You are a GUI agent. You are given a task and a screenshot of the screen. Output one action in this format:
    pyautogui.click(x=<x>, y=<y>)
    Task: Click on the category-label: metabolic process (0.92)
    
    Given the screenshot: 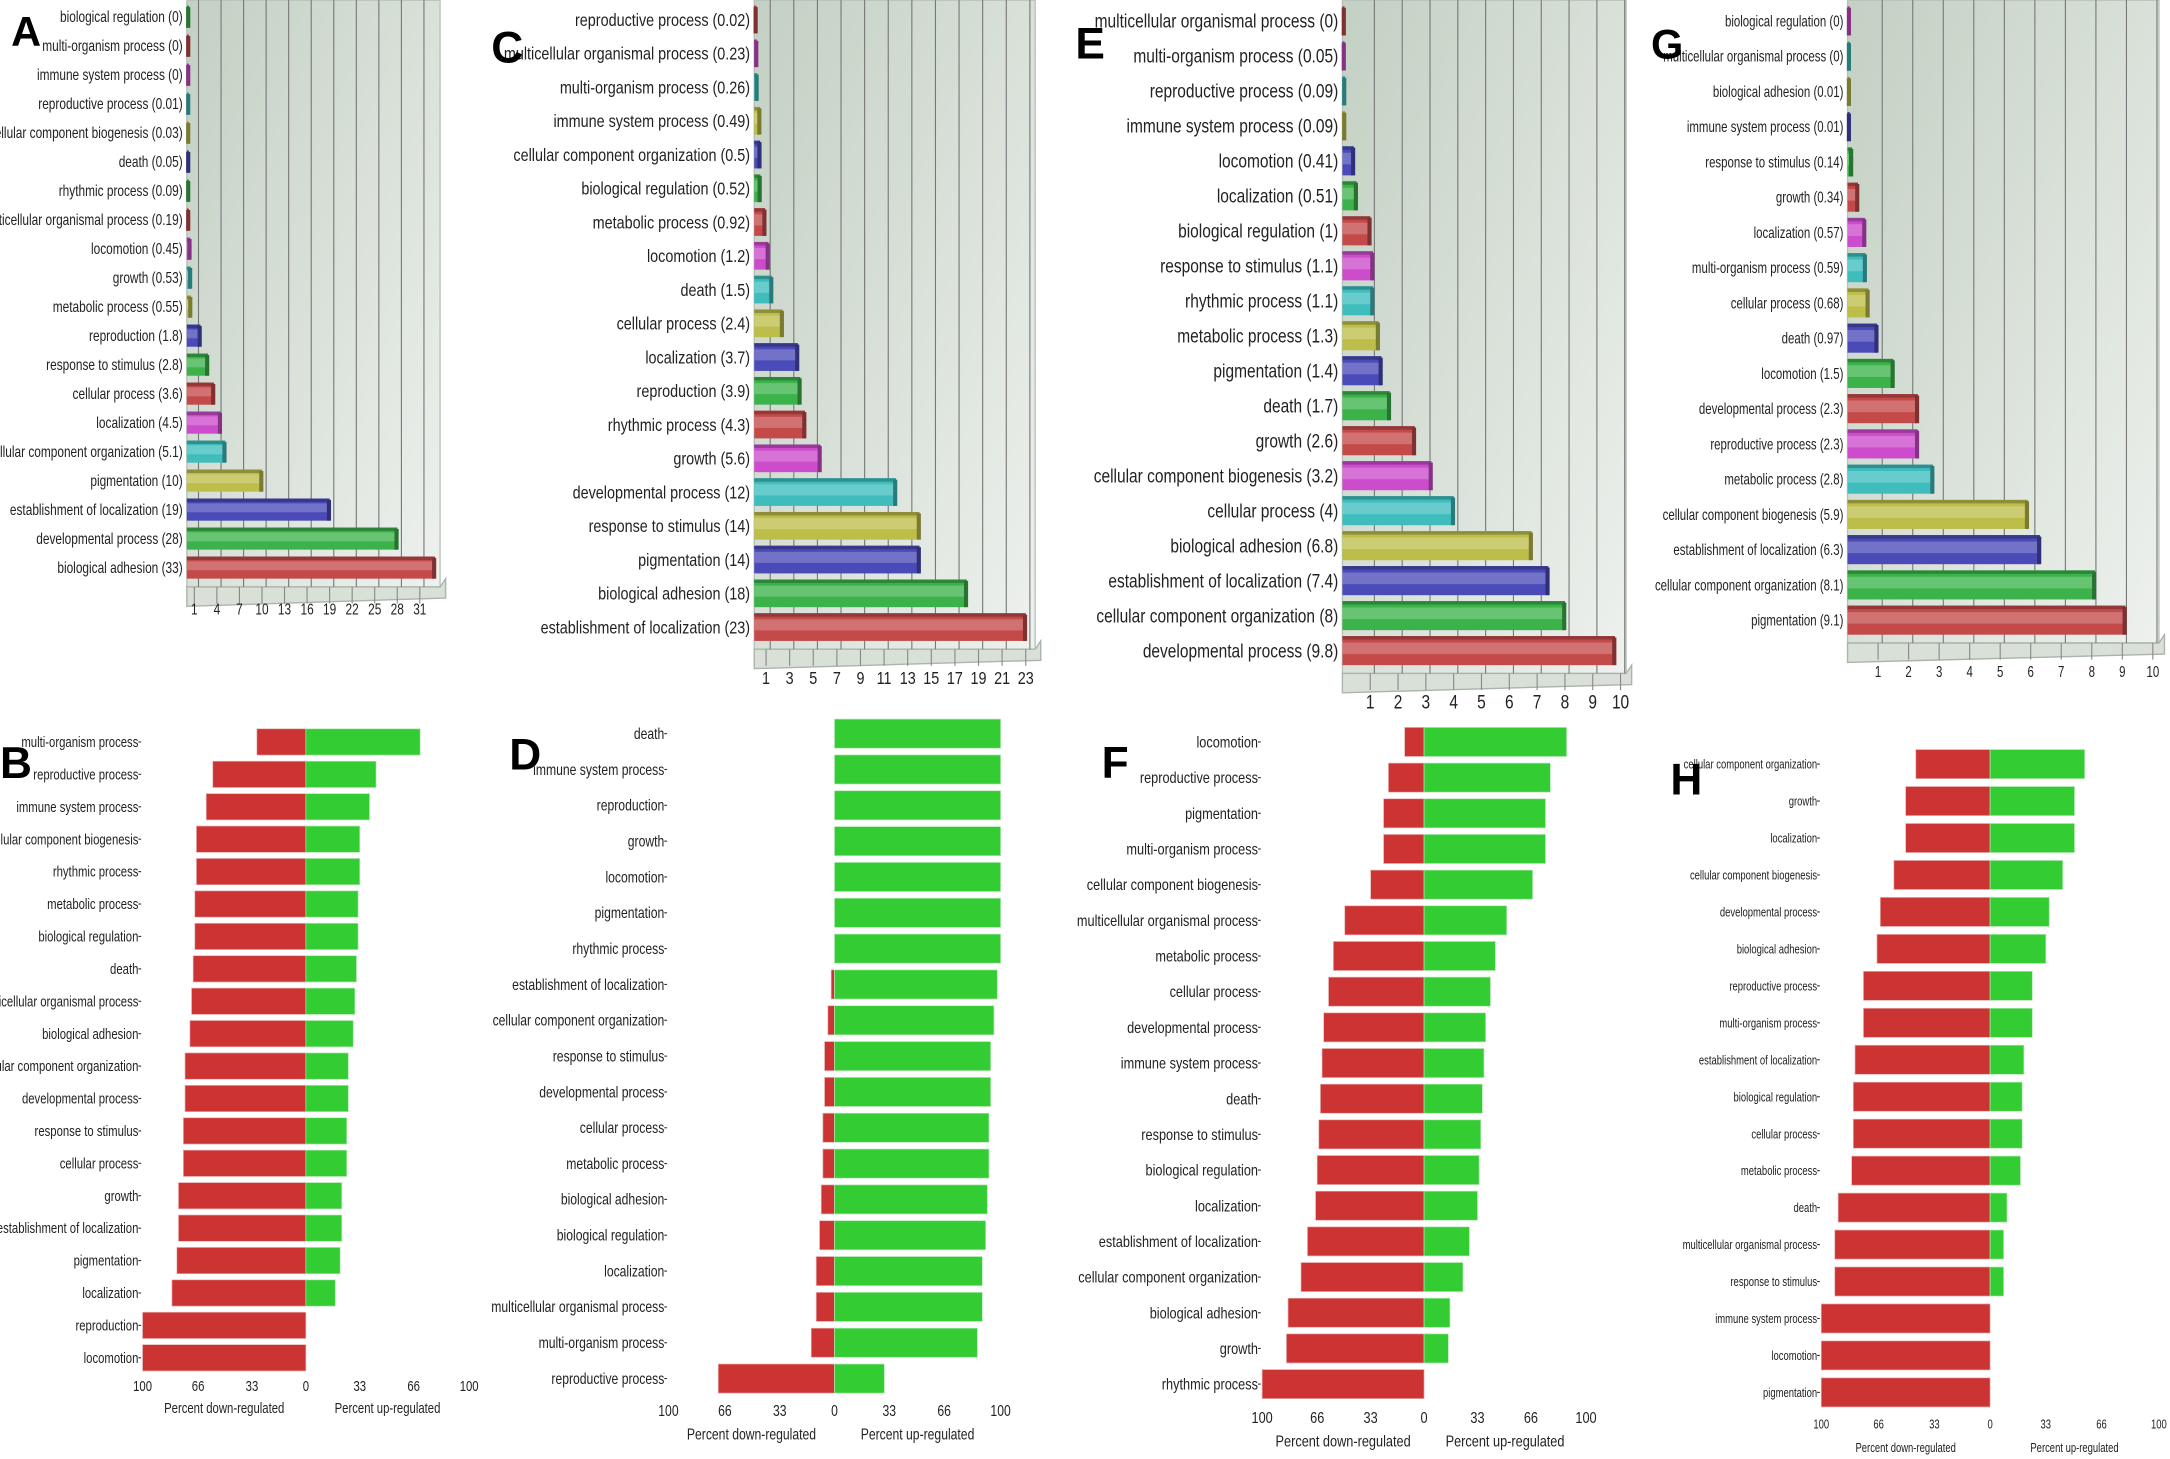 What is the action you would take?
    pyautogui.click(x=672, y=223)
    